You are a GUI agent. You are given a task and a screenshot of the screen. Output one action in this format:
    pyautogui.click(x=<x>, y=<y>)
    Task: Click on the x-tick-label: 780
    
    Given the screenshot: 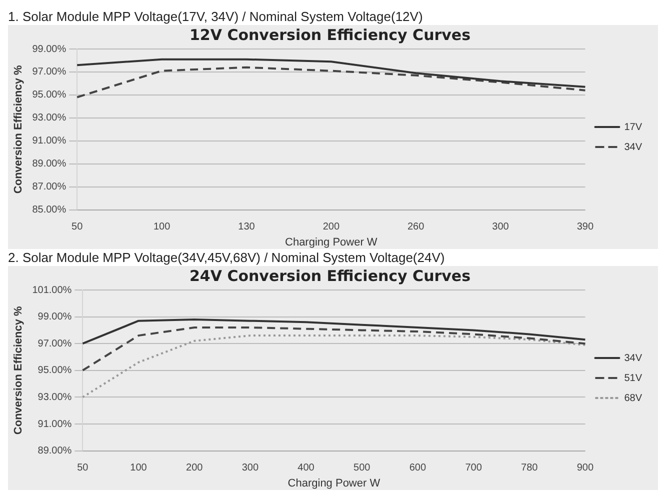 What is the action you would take?
    pyautogui.click(x=529, y=468)
    